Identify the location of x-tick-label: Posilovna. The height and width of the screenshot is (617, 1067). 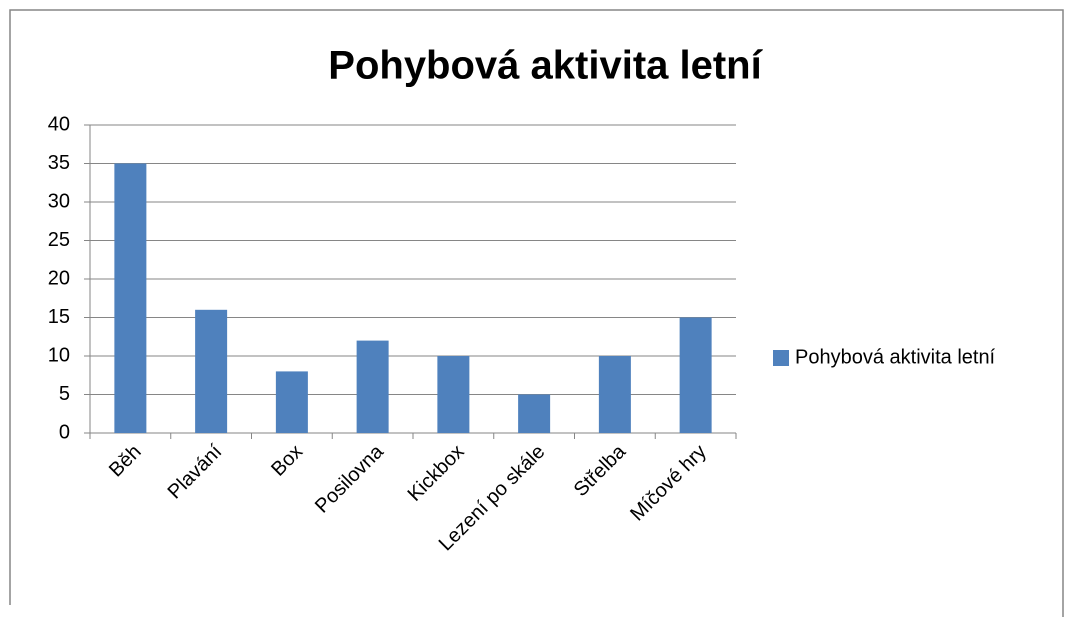
(349, 478).